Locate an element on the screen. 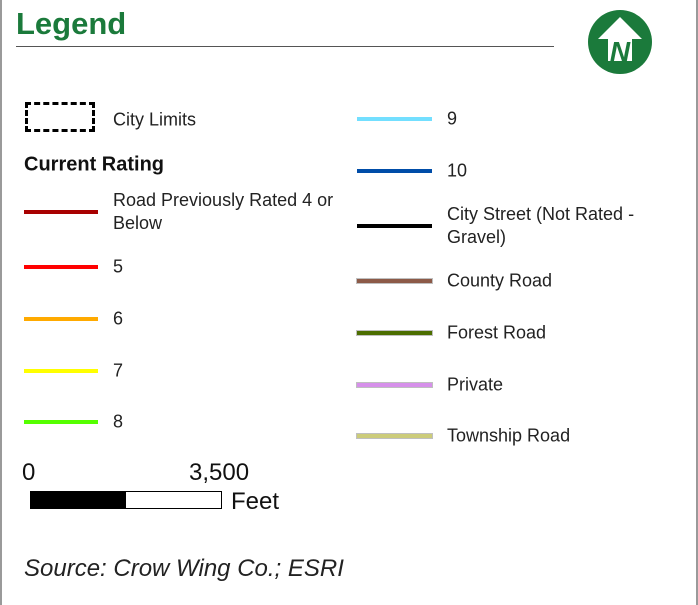 The height and width of the screenshot is (605, 698). legend-title: Legend is located at coordinates (71, 23).